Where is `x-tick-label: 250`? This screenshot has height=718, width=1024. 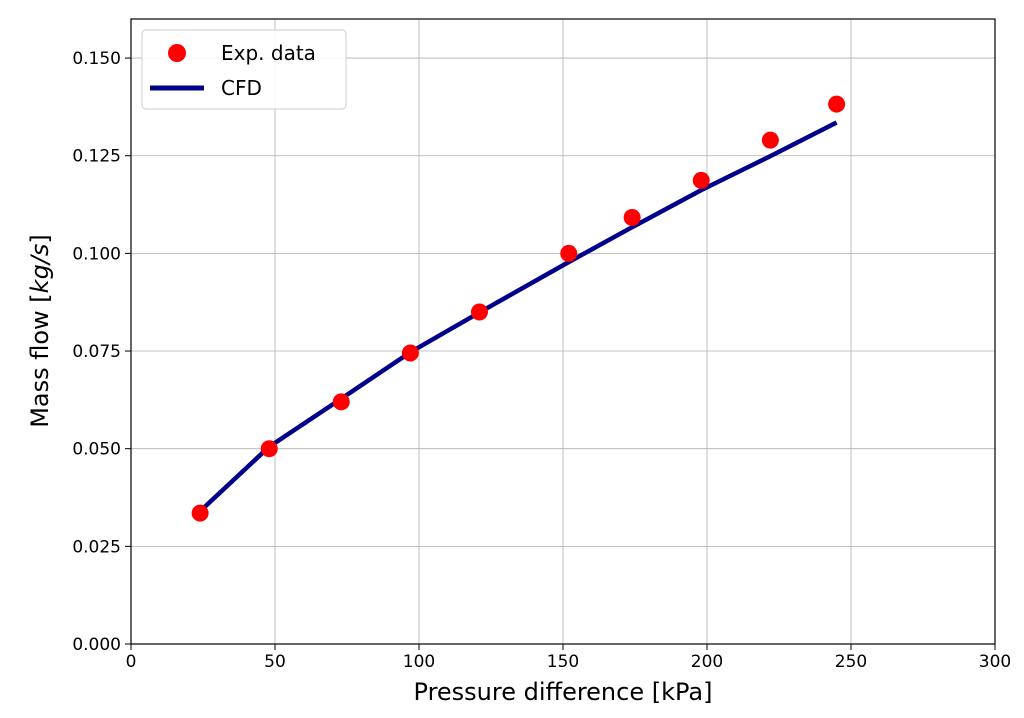
x-tick-label: 250 is located at coordinates (851, 662).